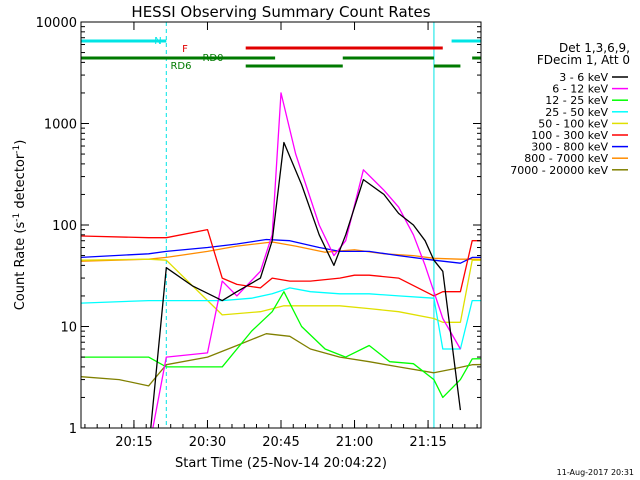 The image size is (640, 480). Describe the element at coordinates (185, 49) in the screenshot. I see `flag-label-f: F` at that location.